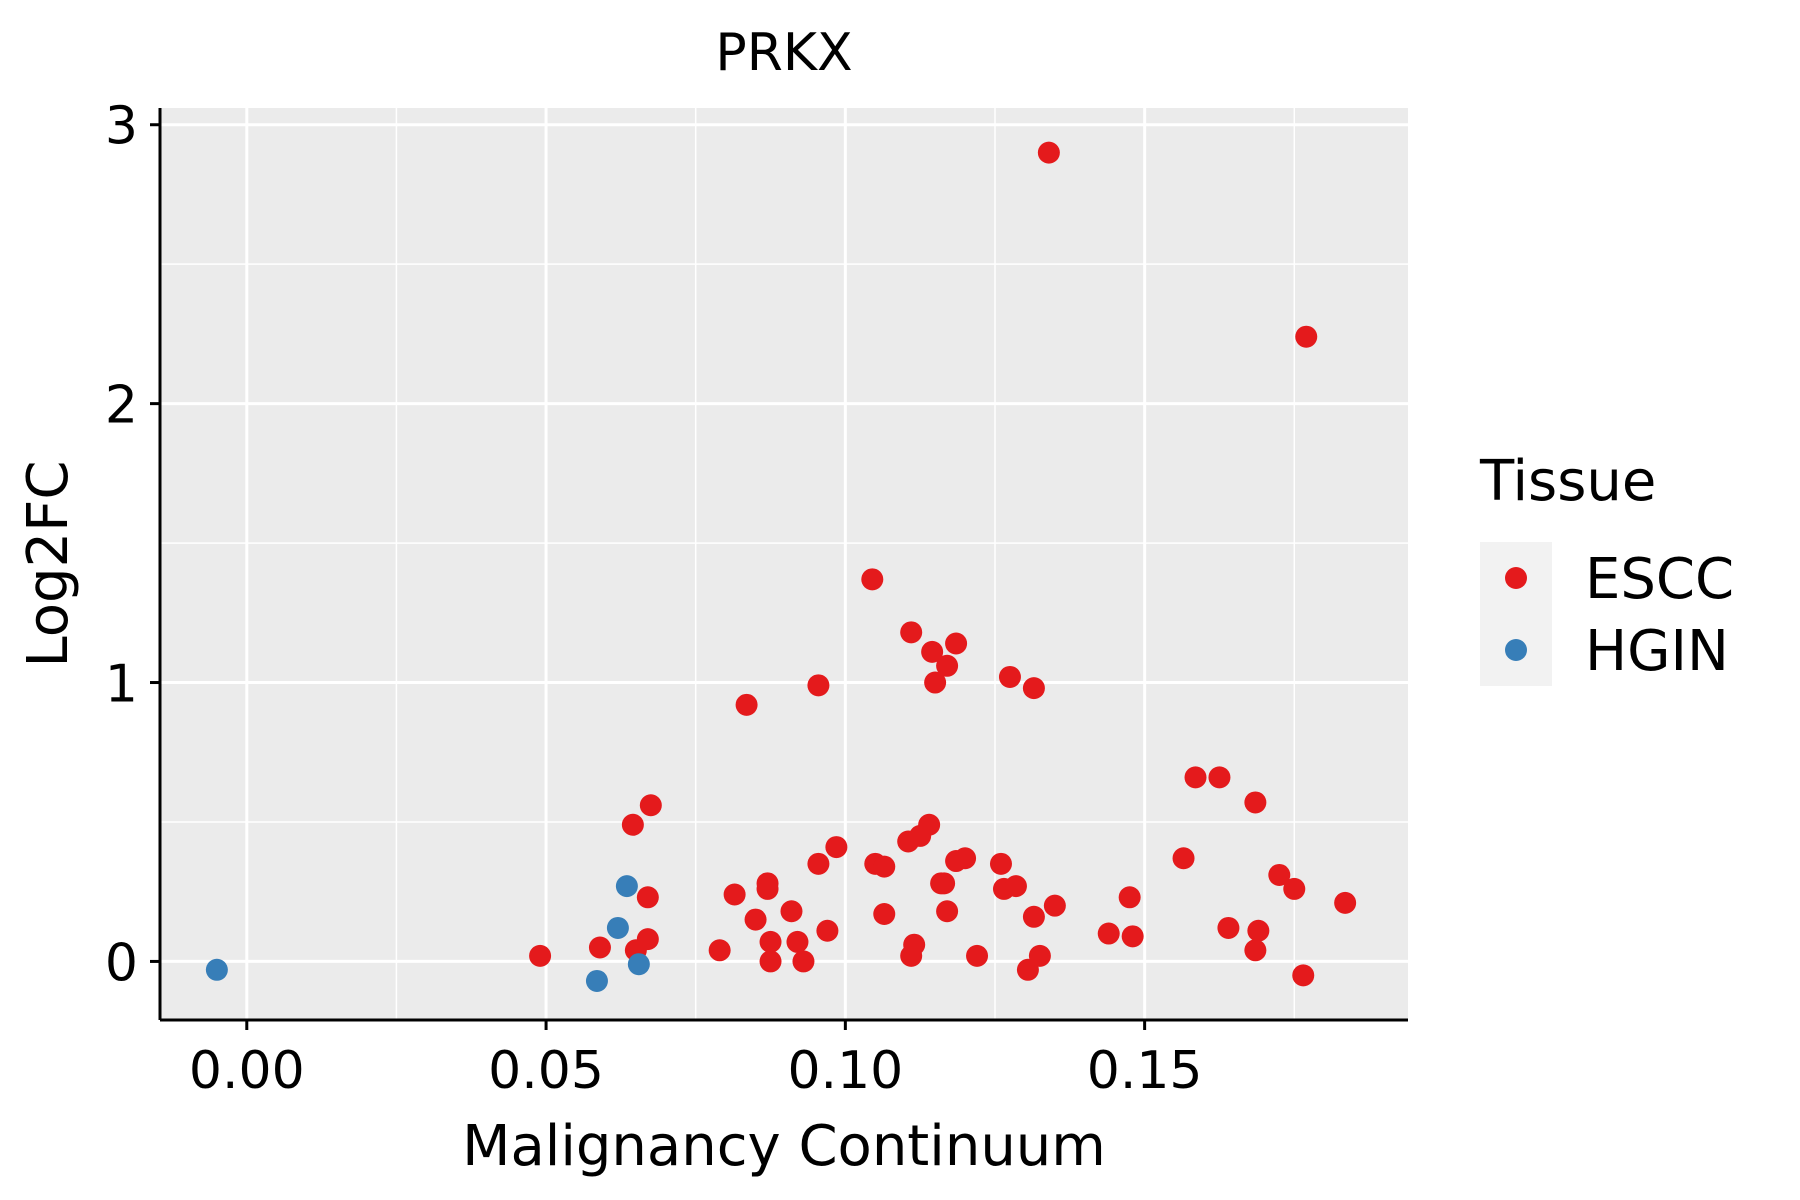  Describe the element at coordinates (121, 963) in the screenshot. I see `y-tick-label: 0` at that location.